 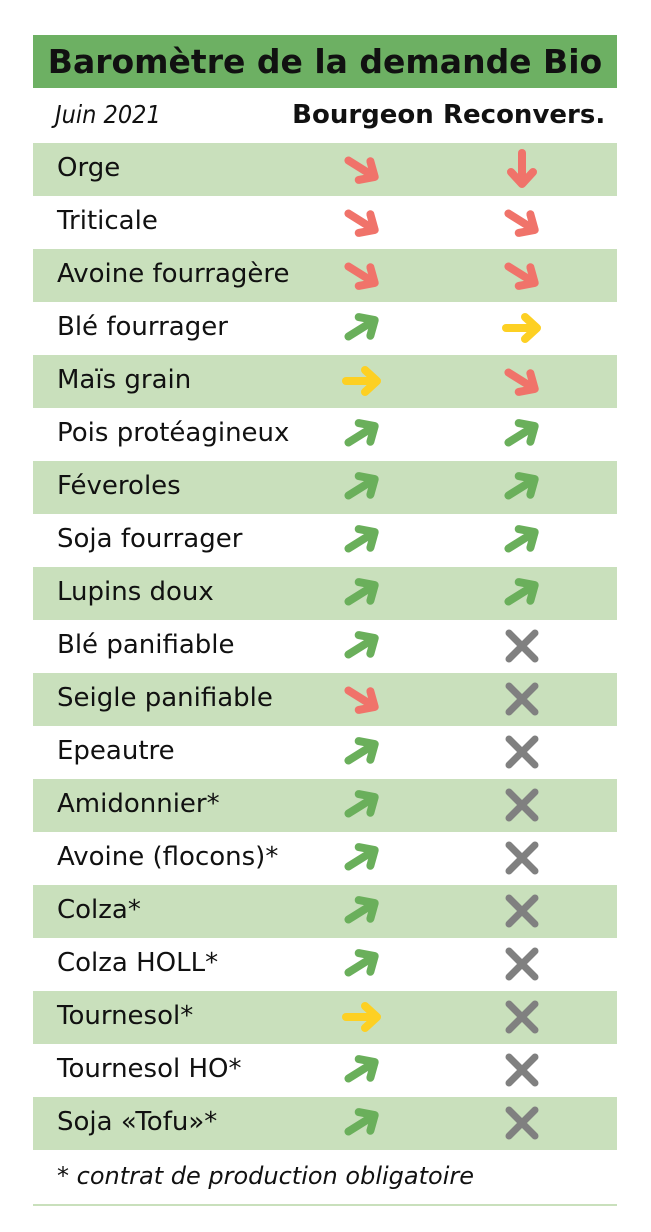 What do you see at coordinates (325, 805) in the screenshot?
I see `table-row: Amidonnier*` at bounding box center [325, 805].